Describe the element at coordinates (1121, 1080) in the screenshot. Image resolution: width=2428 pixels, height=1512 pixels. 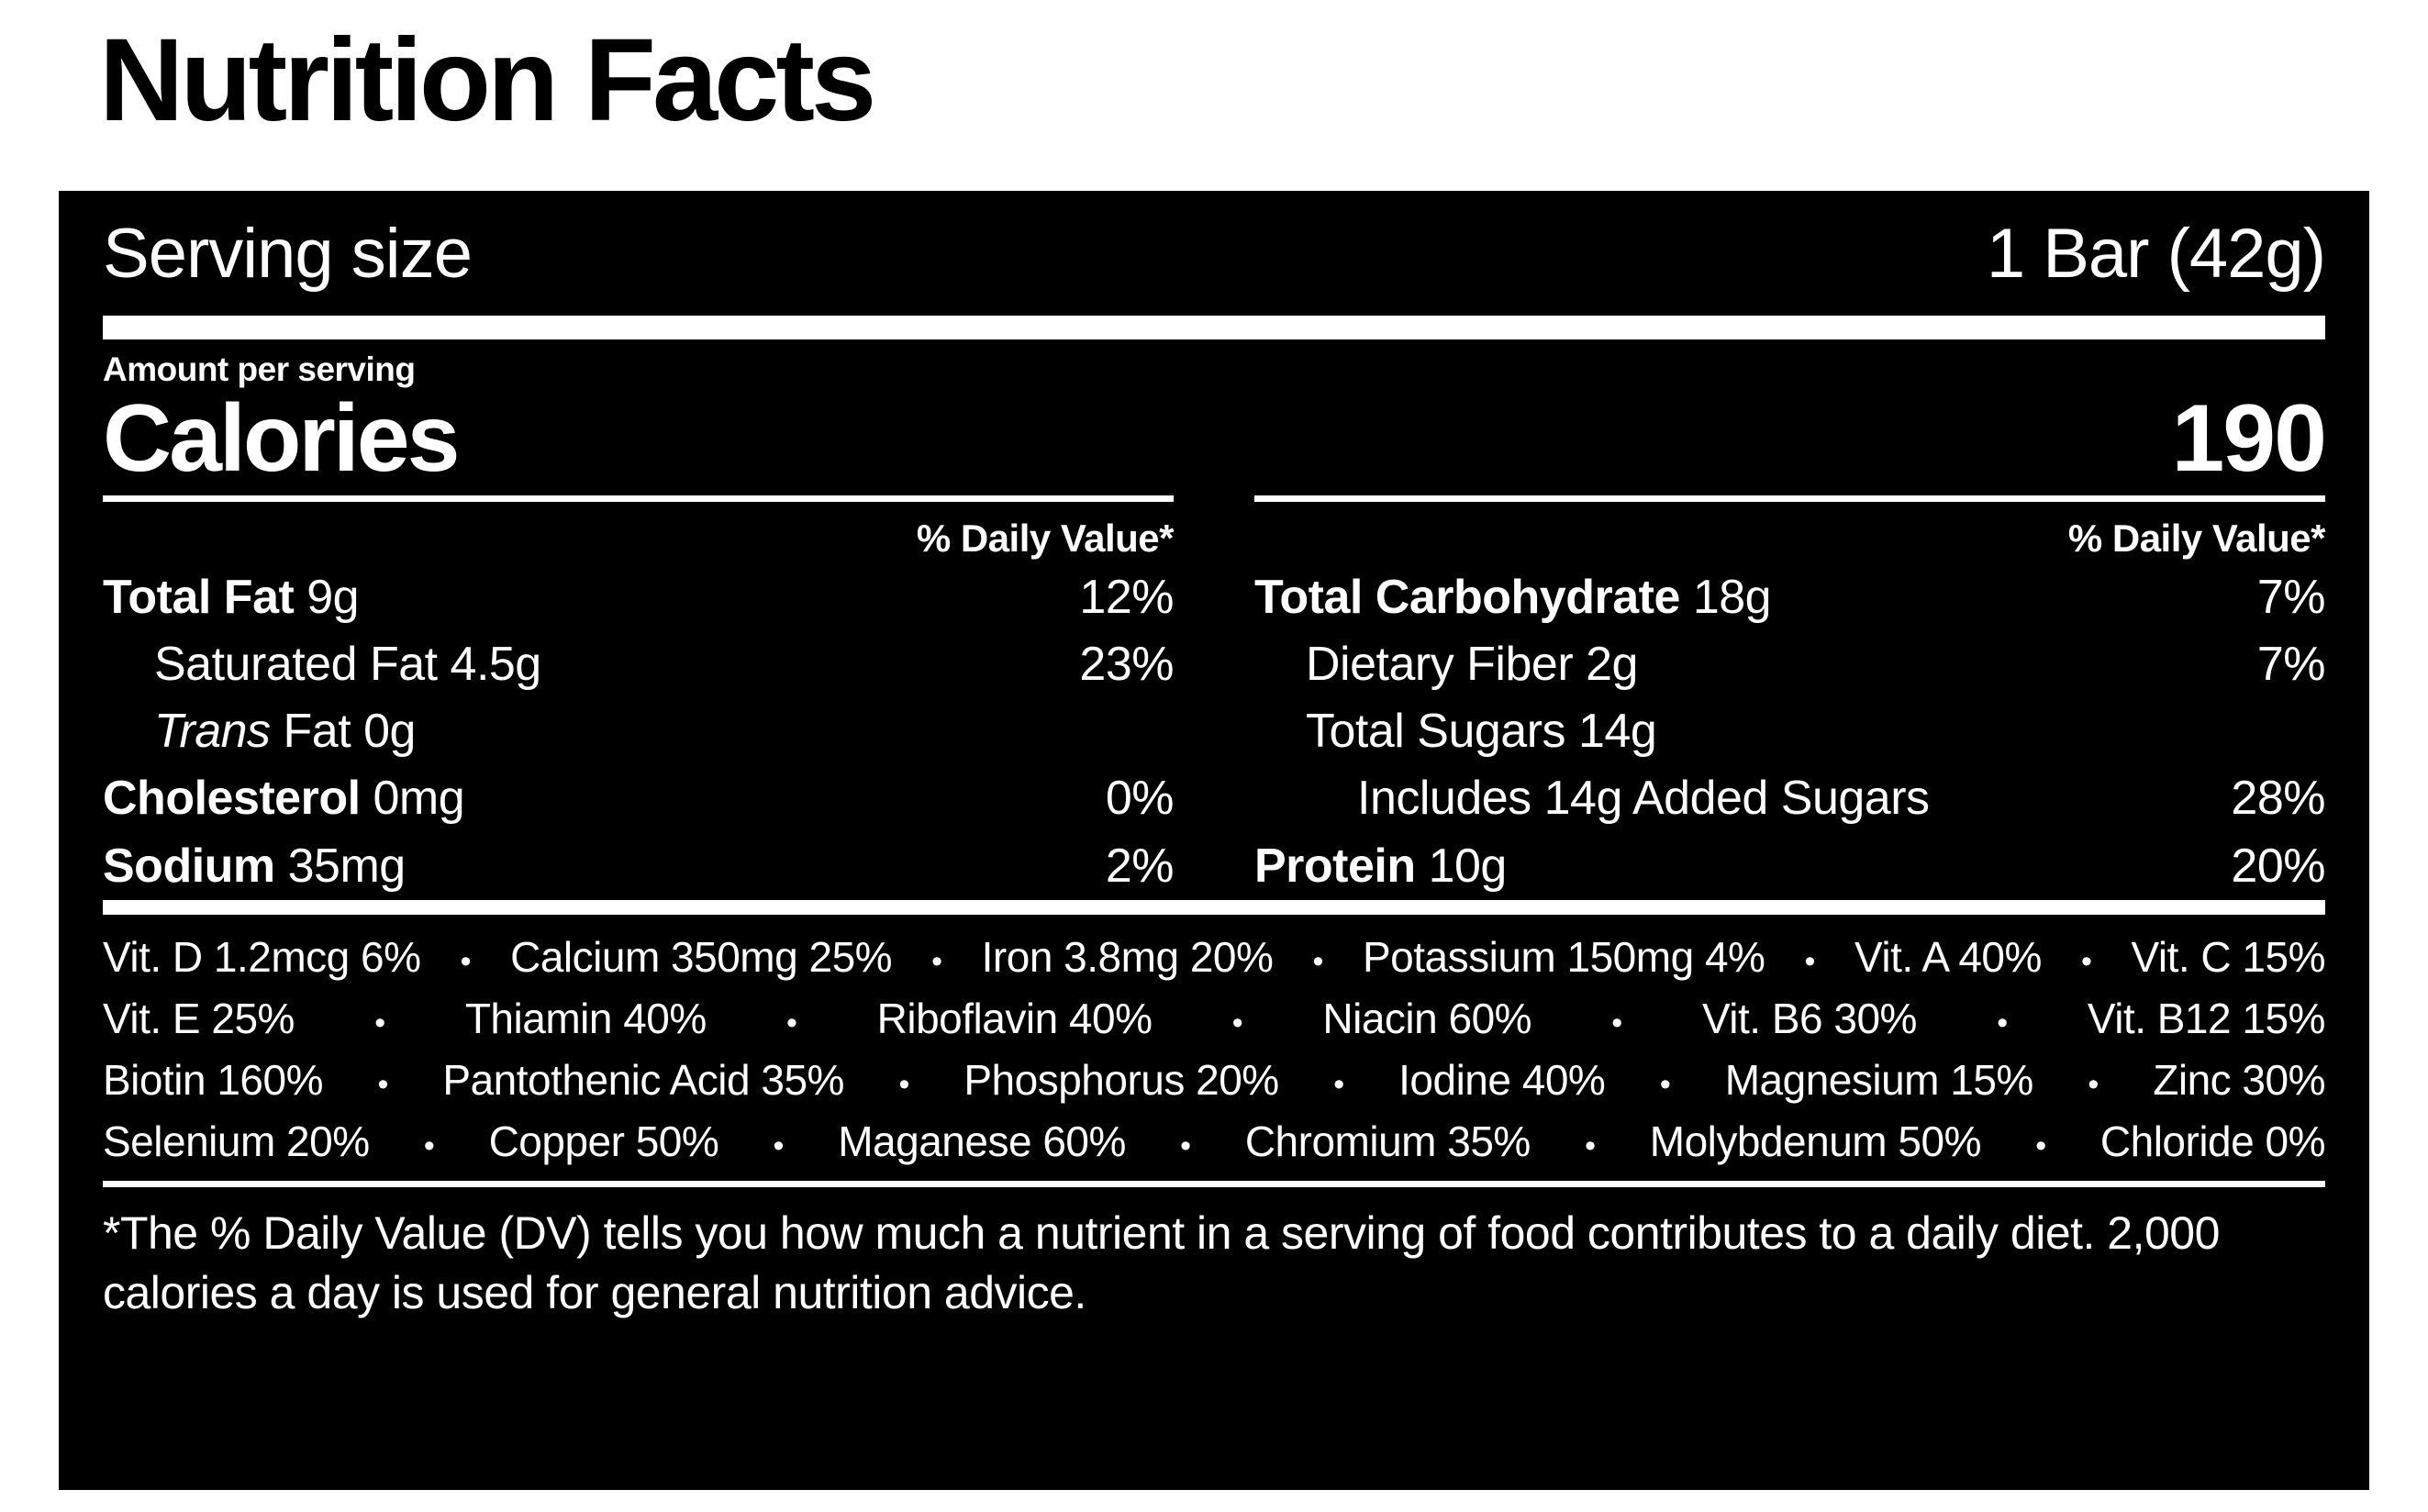
I see `vitamin-item: Phosphorus 20%` at that location.